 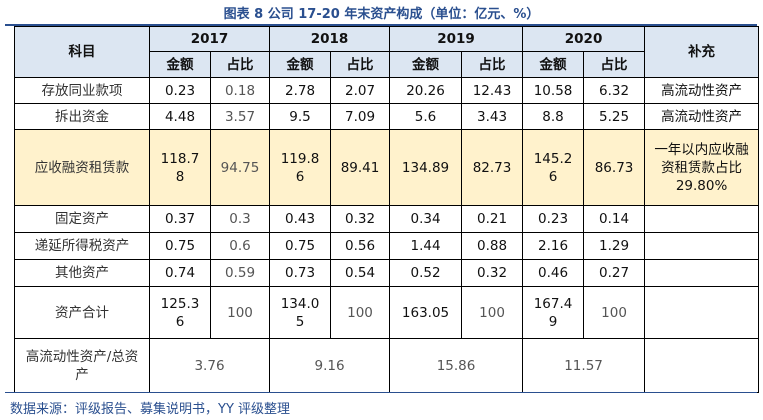 I want to click on row-label: 其他资产, so click(x=82, y=273).